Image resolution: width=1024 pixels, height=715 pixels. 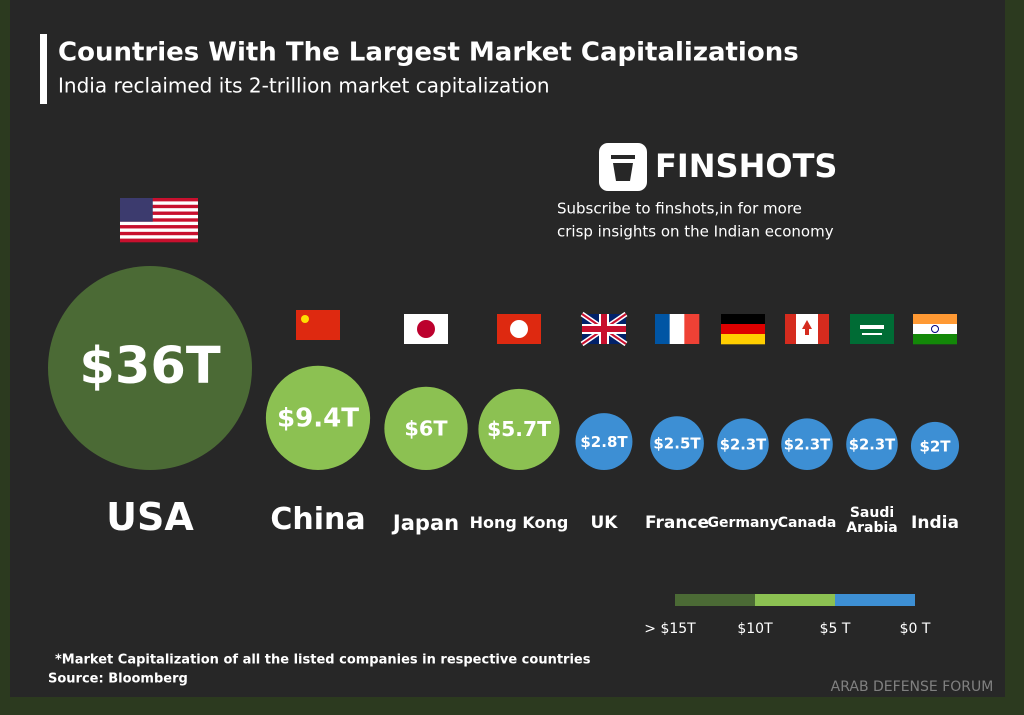 I want to click on category-label: Japan, so click(x=426, y=523).